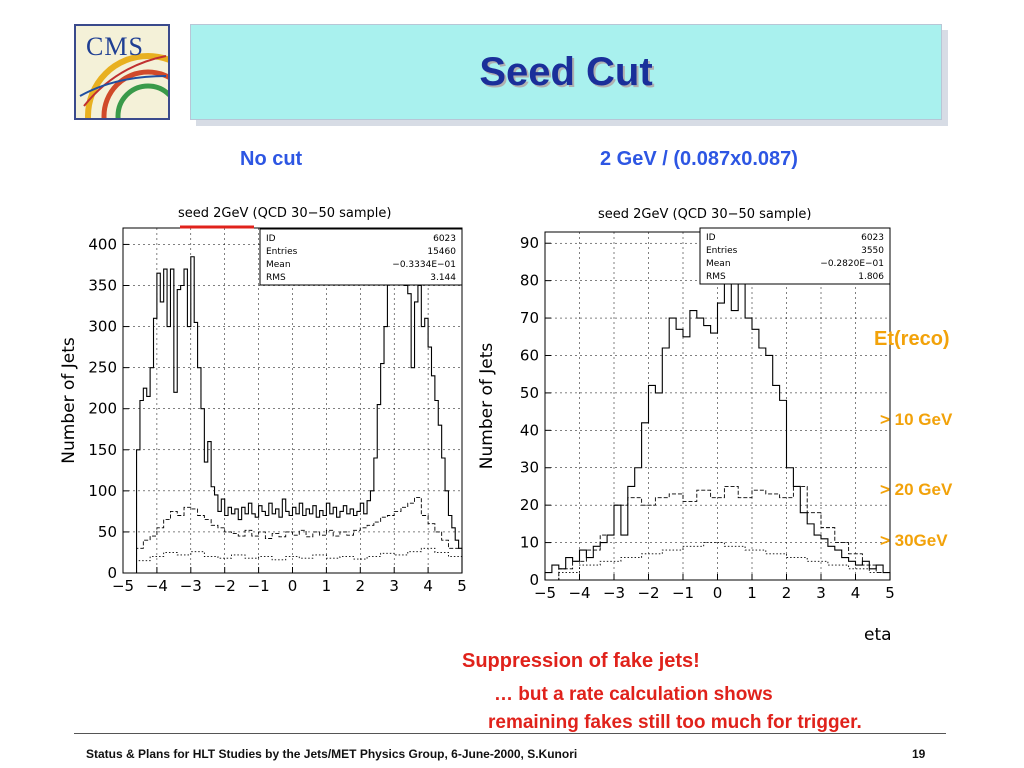 Image resolution: width=1024 pixels, height=768 pixels. What do you see at coordinates (102, 491) in the screenshot?
I see `y-tick-label: 100` at bounding box center [102, 491].